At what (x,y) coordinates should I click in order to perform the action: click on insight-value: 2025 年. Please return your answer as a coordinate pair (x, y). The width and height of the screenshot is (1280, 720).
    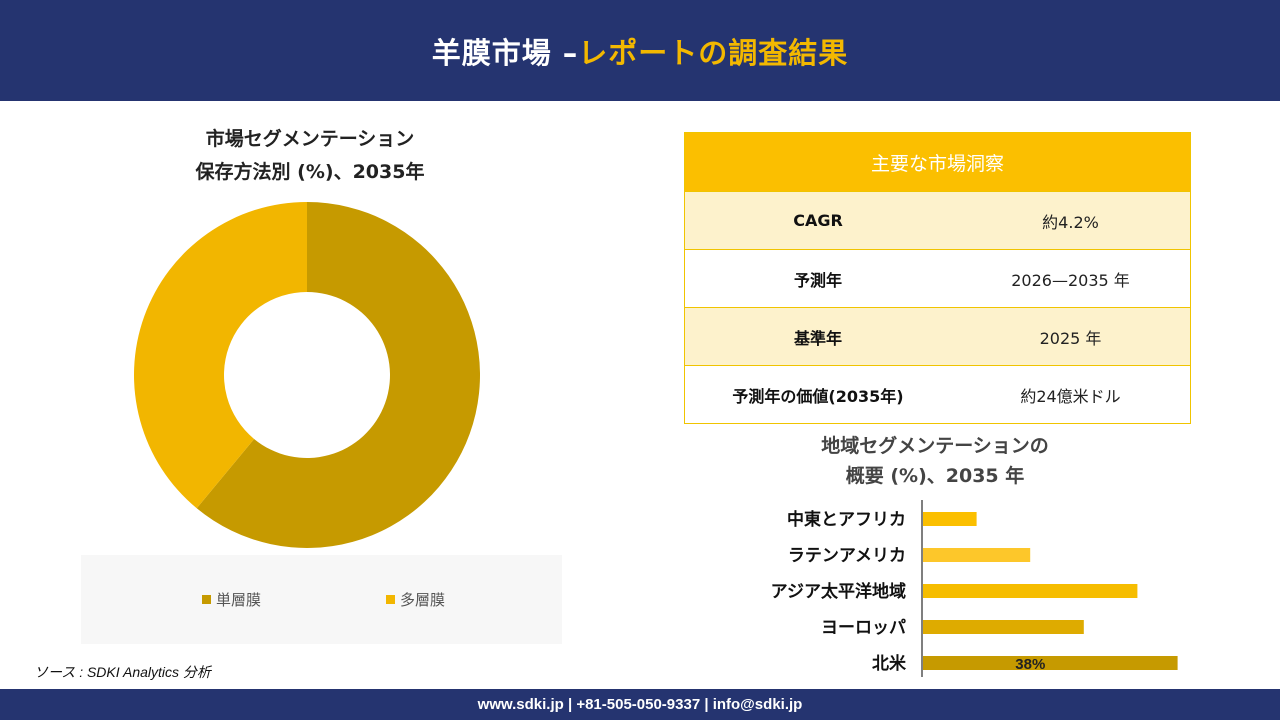
    Looking at the image, I should click on (1070, 338).